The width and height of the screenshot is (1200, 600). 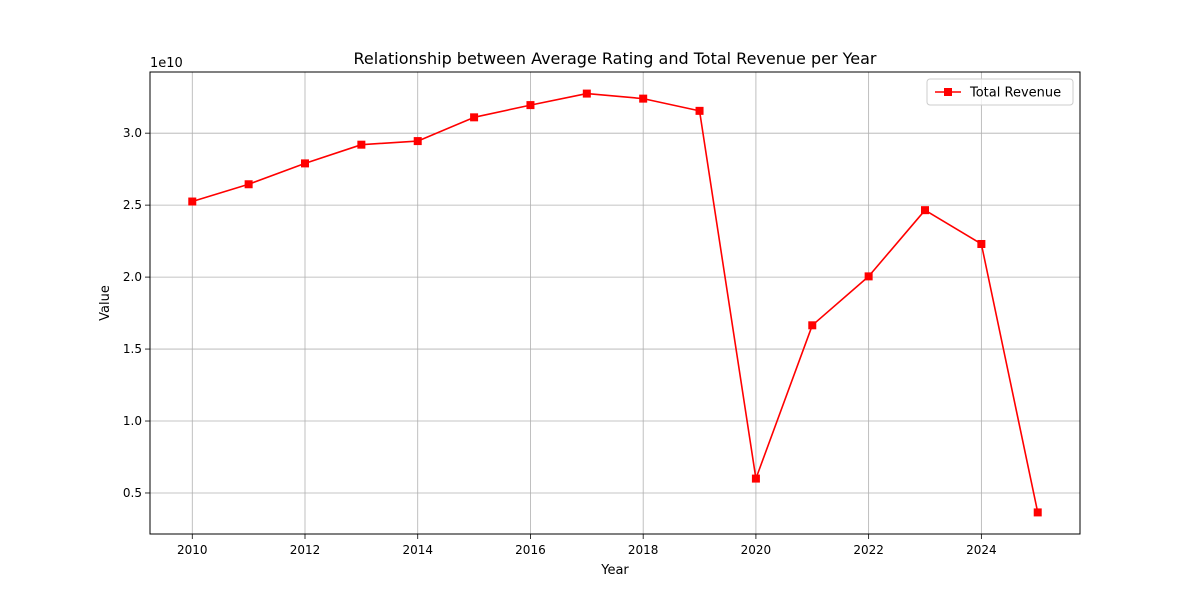 I want to click on x-tick-label: 2012, so click(x=305, y=550).